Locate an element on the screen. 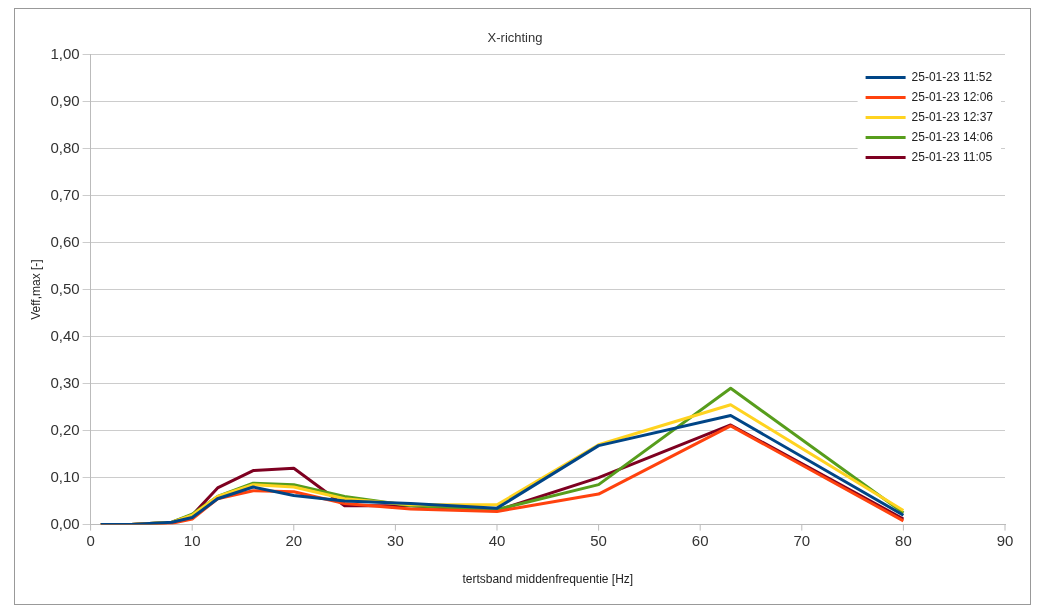 This screenshot has width=1037, height=616. x-tick-label: 10 is located at coordinates (192, 541).